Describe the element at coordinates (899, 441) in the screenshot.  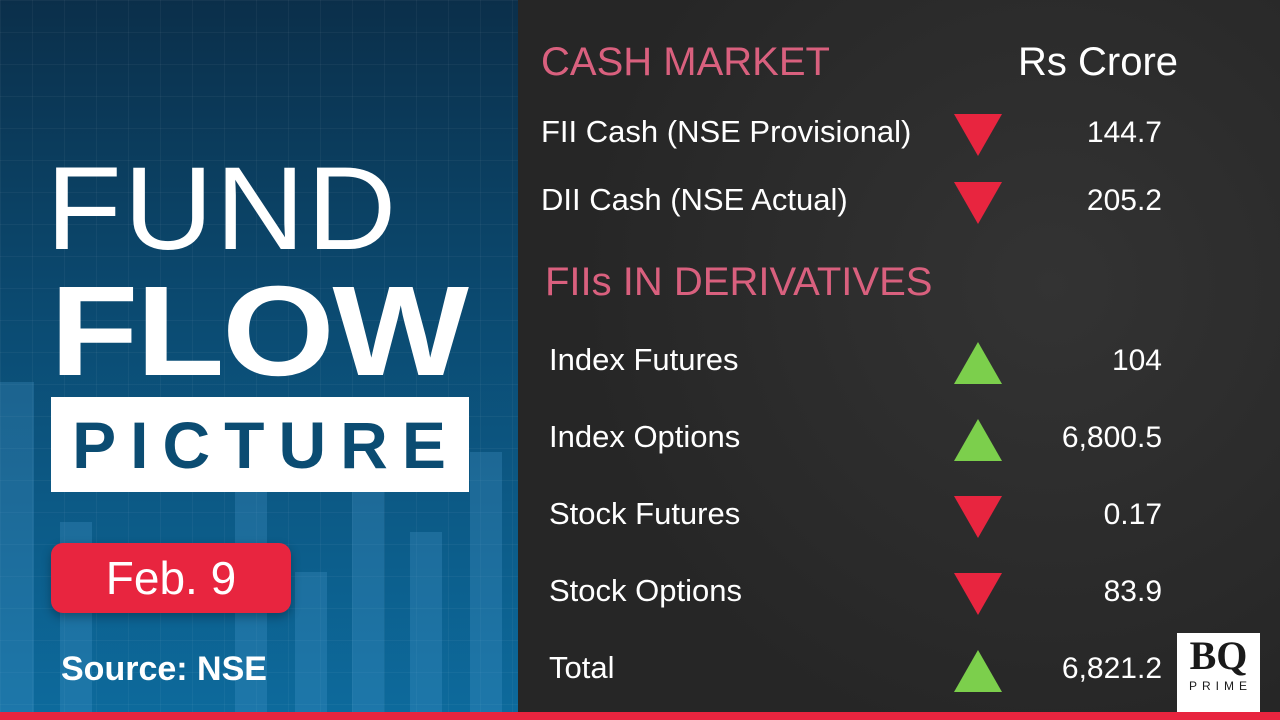
I see `table-row: Index Options 6,800.5` at that location.